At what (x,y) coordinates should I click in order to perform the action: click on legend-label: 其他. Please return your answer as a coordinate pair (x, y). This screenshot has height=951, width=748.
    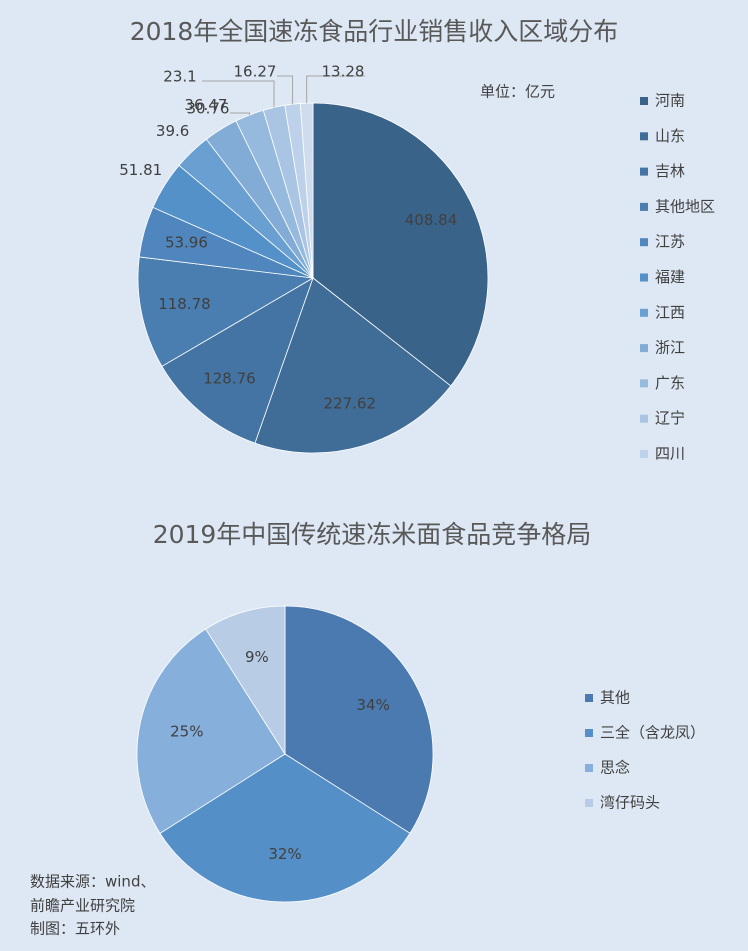
    Looking at the image, I should click on (615, 698).